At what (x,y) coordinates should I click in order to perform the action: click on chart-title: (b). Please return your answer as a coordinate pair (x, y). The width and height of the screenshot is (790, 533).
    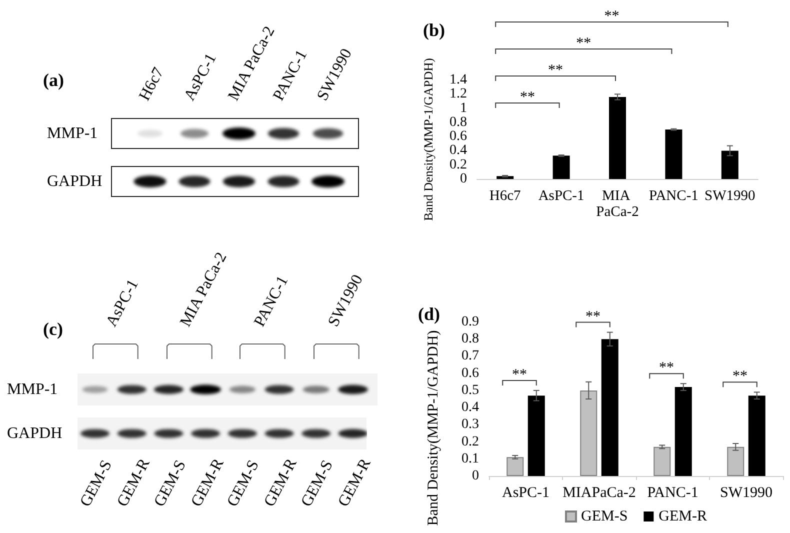
    Looking at the image, I should click on (434, 30).